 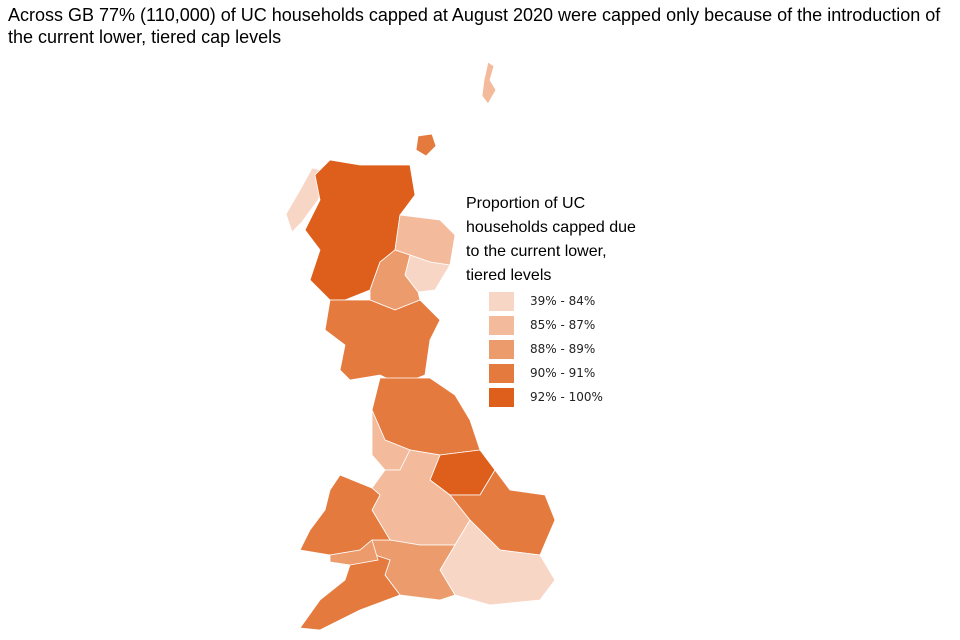 I want to click on legend-label: 90% - 91%, so click(x=563, y=373).